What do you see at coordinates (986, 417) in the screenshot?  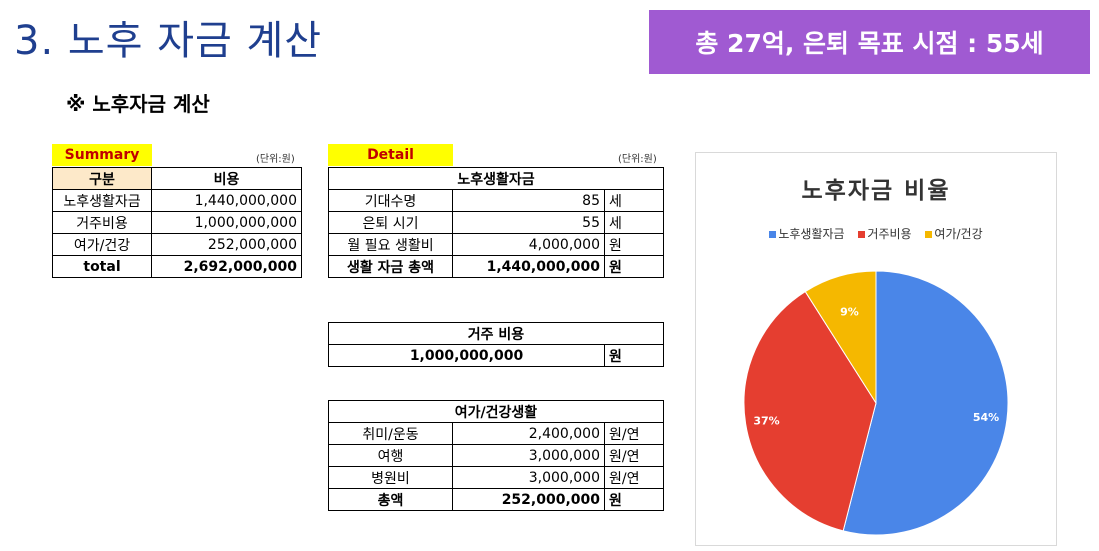 I see `slice-label: 54%` at bounding box center [986, 417].